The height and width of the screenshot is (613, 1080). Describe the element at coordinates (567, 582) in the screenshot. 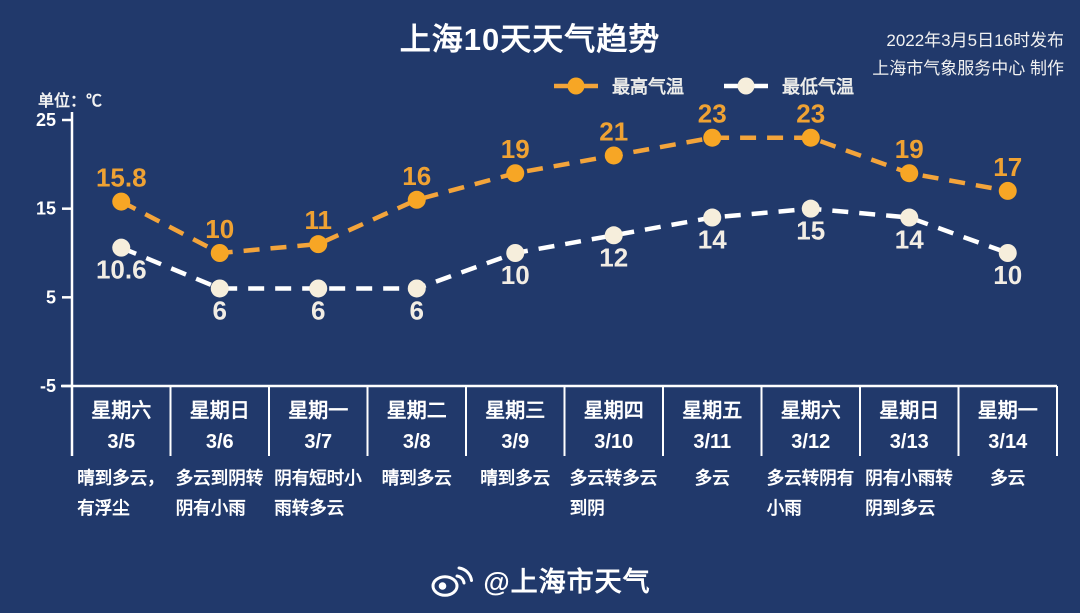

I see `weibo-handle: @上海市天气` at that location.